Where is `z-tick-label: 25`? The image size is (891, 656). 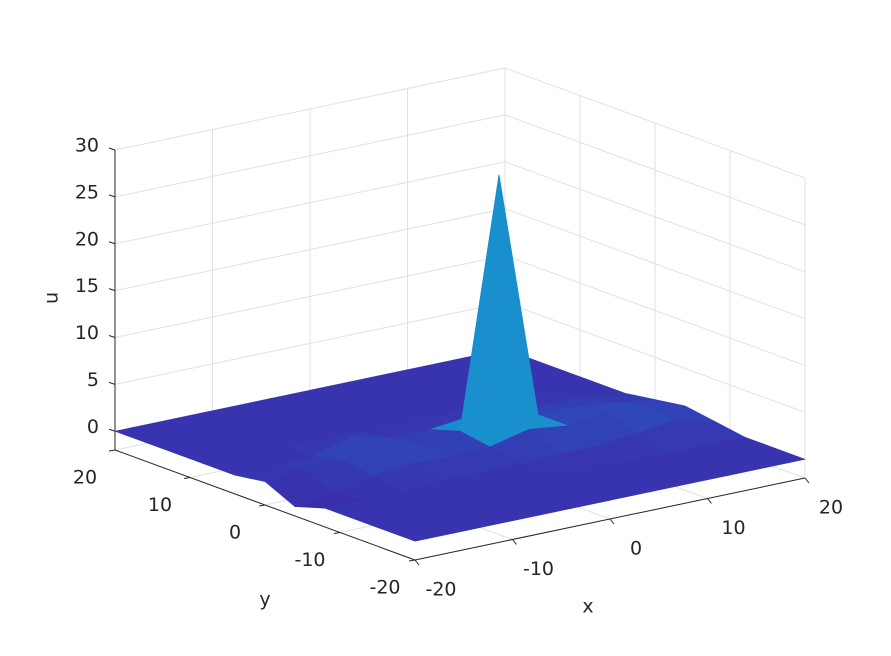 z-tick-label: 25 is located at coordinates (87, 192).